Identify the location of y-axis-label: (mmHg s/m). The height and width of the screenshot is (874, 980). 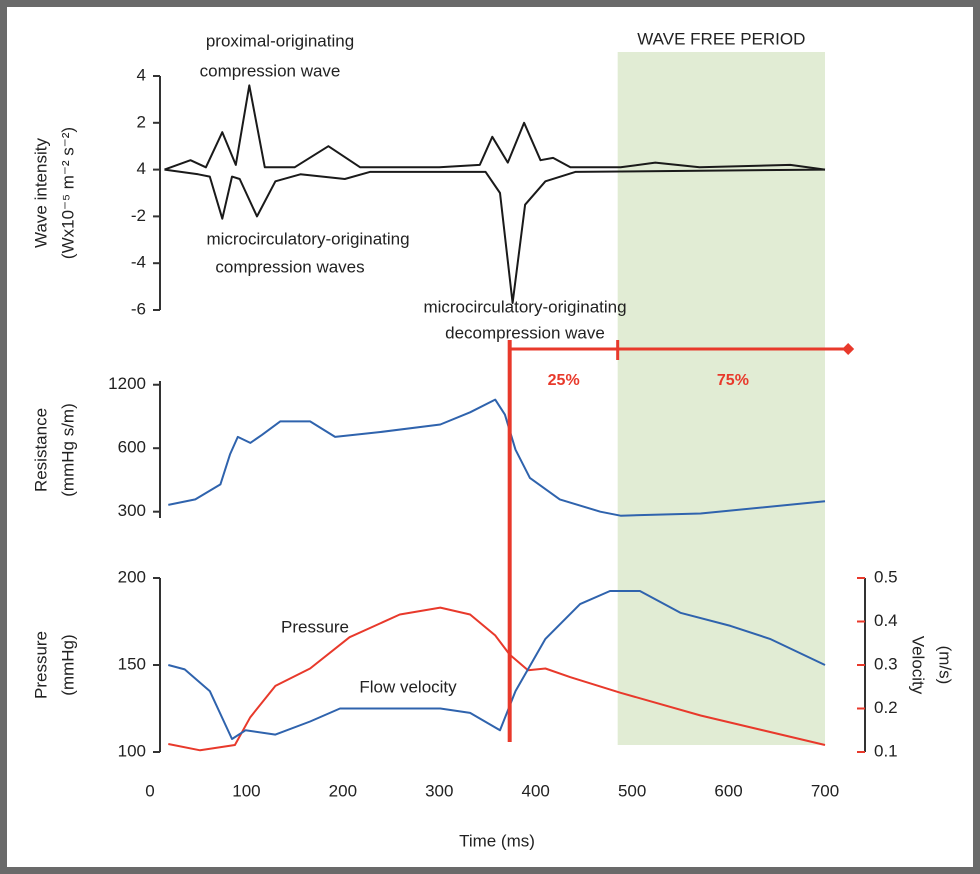
(67, 449).